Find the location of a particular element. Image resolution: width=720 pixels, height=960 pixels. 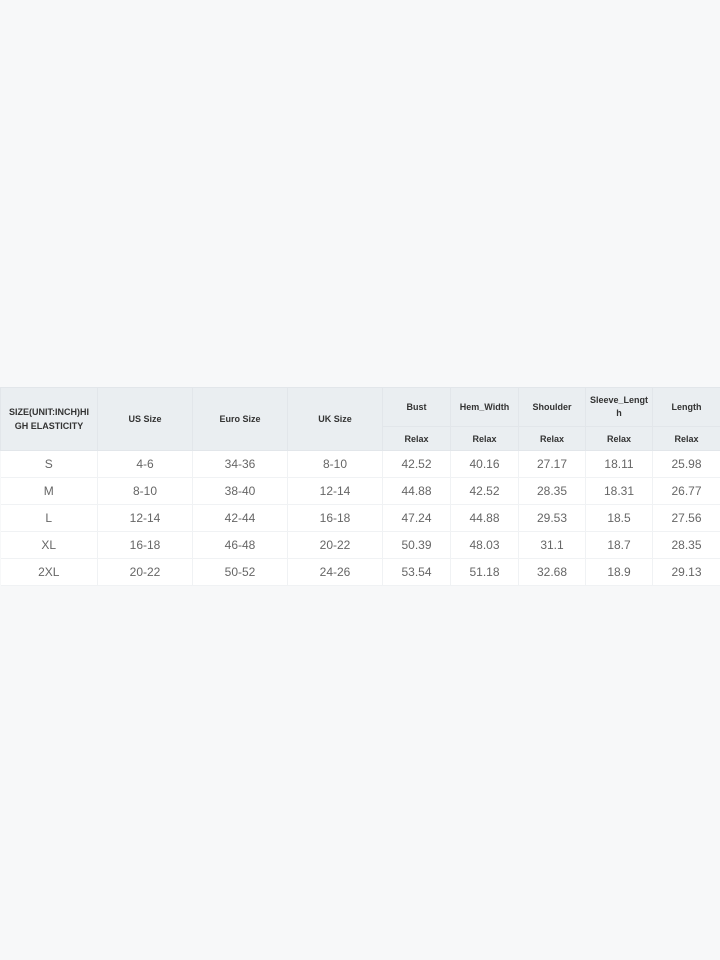

uk-size-header: UK Size is located at coordinates (335, 419).